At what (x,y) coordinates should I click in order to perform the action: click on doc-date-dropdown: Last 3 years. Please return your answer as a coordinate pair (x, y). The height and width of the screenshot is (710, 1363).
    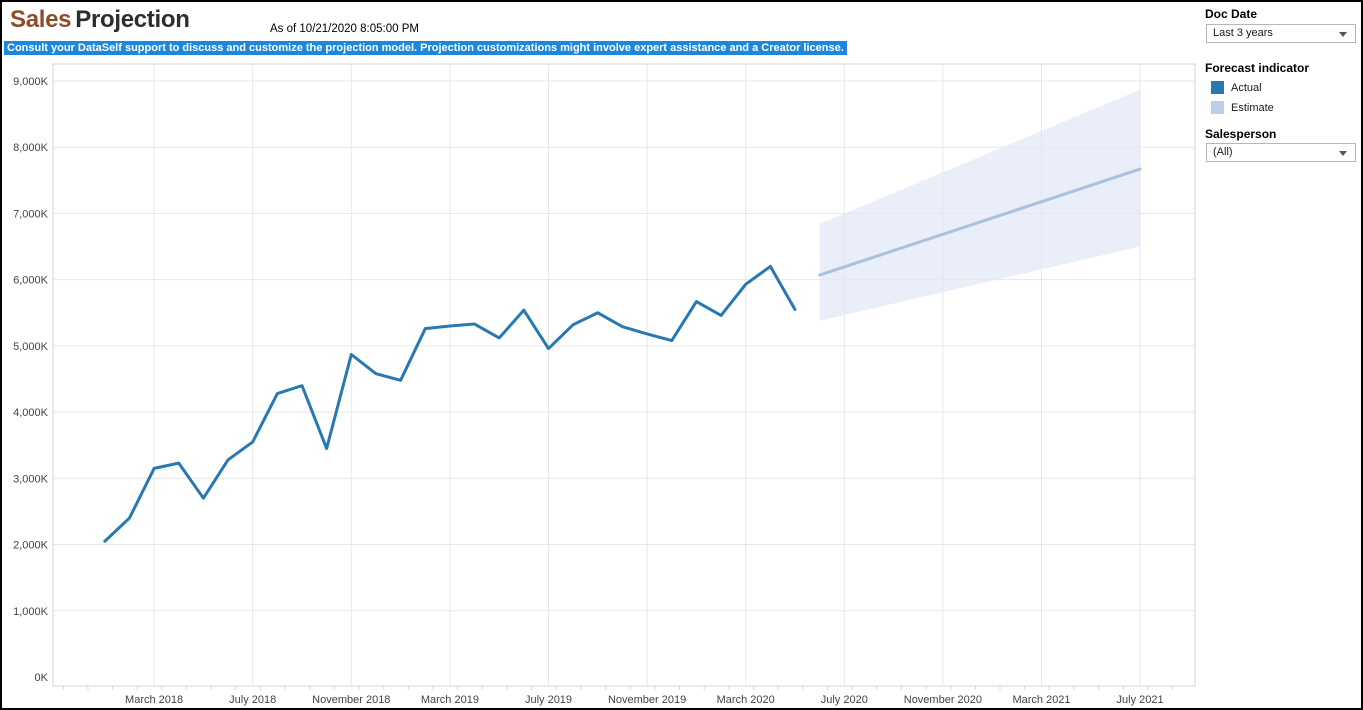
    Looking at the image, I should click on (1281, 33).